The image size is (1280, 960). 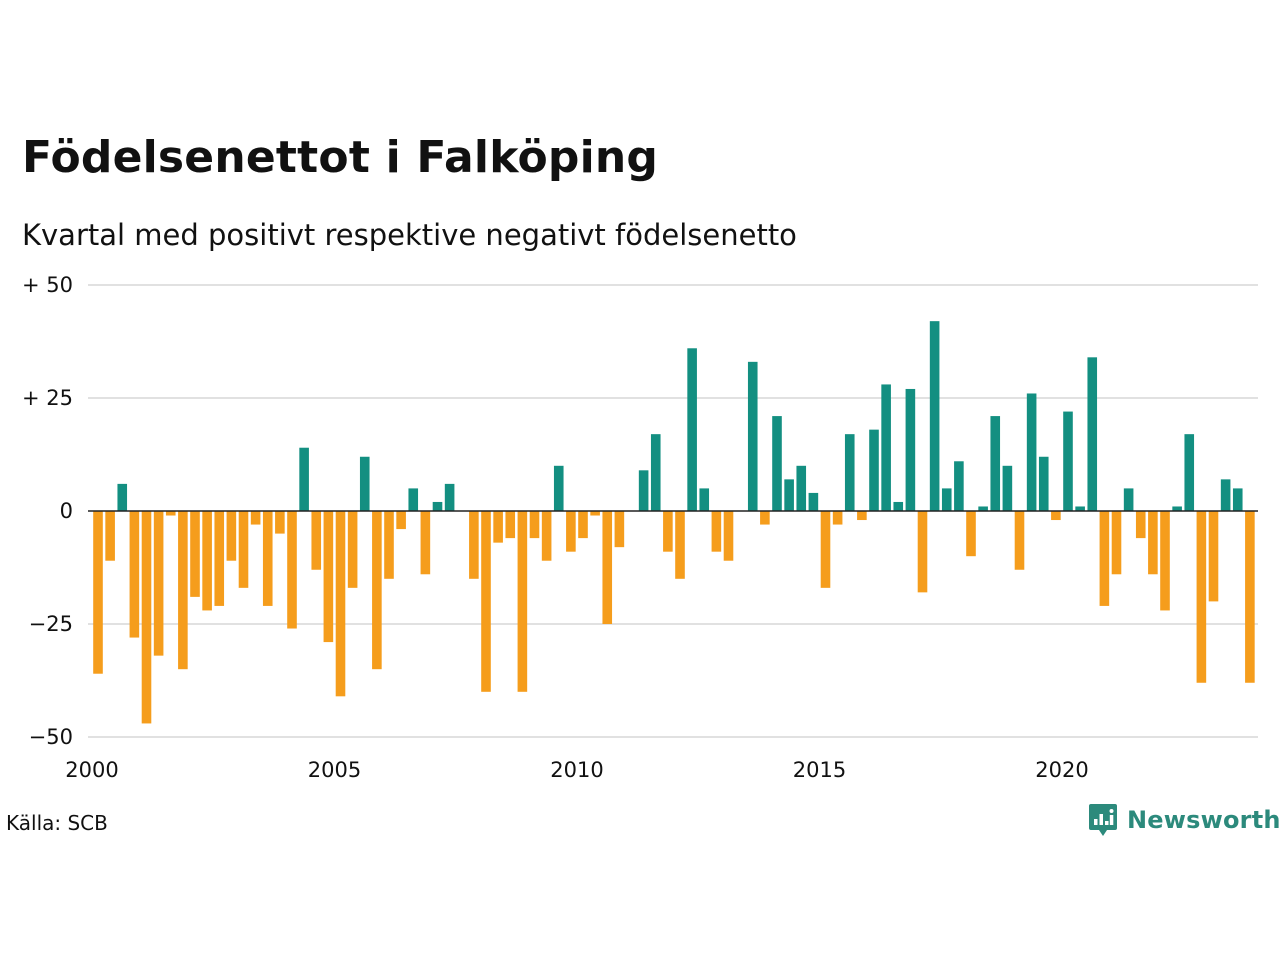 What do you see at coordinates (51, 737) in the screenshot?
I see `y-tick-label: −50` at bounding box center [51, 737].